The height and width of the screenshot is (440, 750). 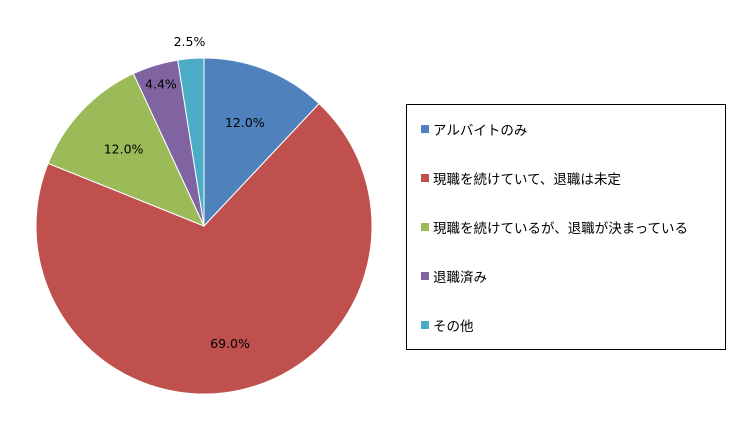 I want to click on legend-label: 現職を続けていて、退職は未定, so click(x=527, y=180).